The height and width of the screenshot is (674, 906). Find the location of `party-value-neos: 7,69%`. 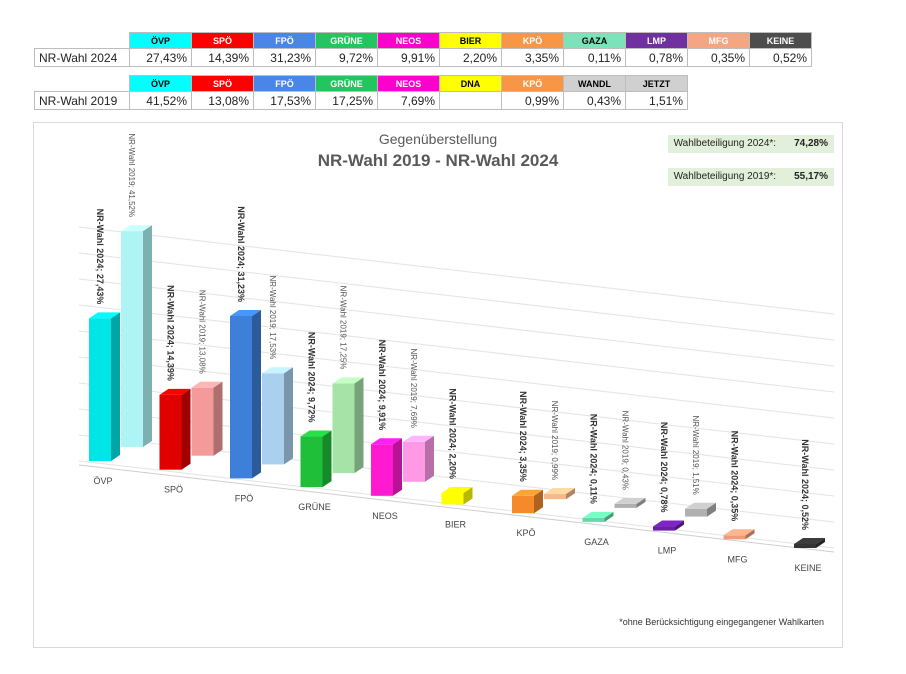

party-value-neos: 7,69% is located at coordinates (408, 100).